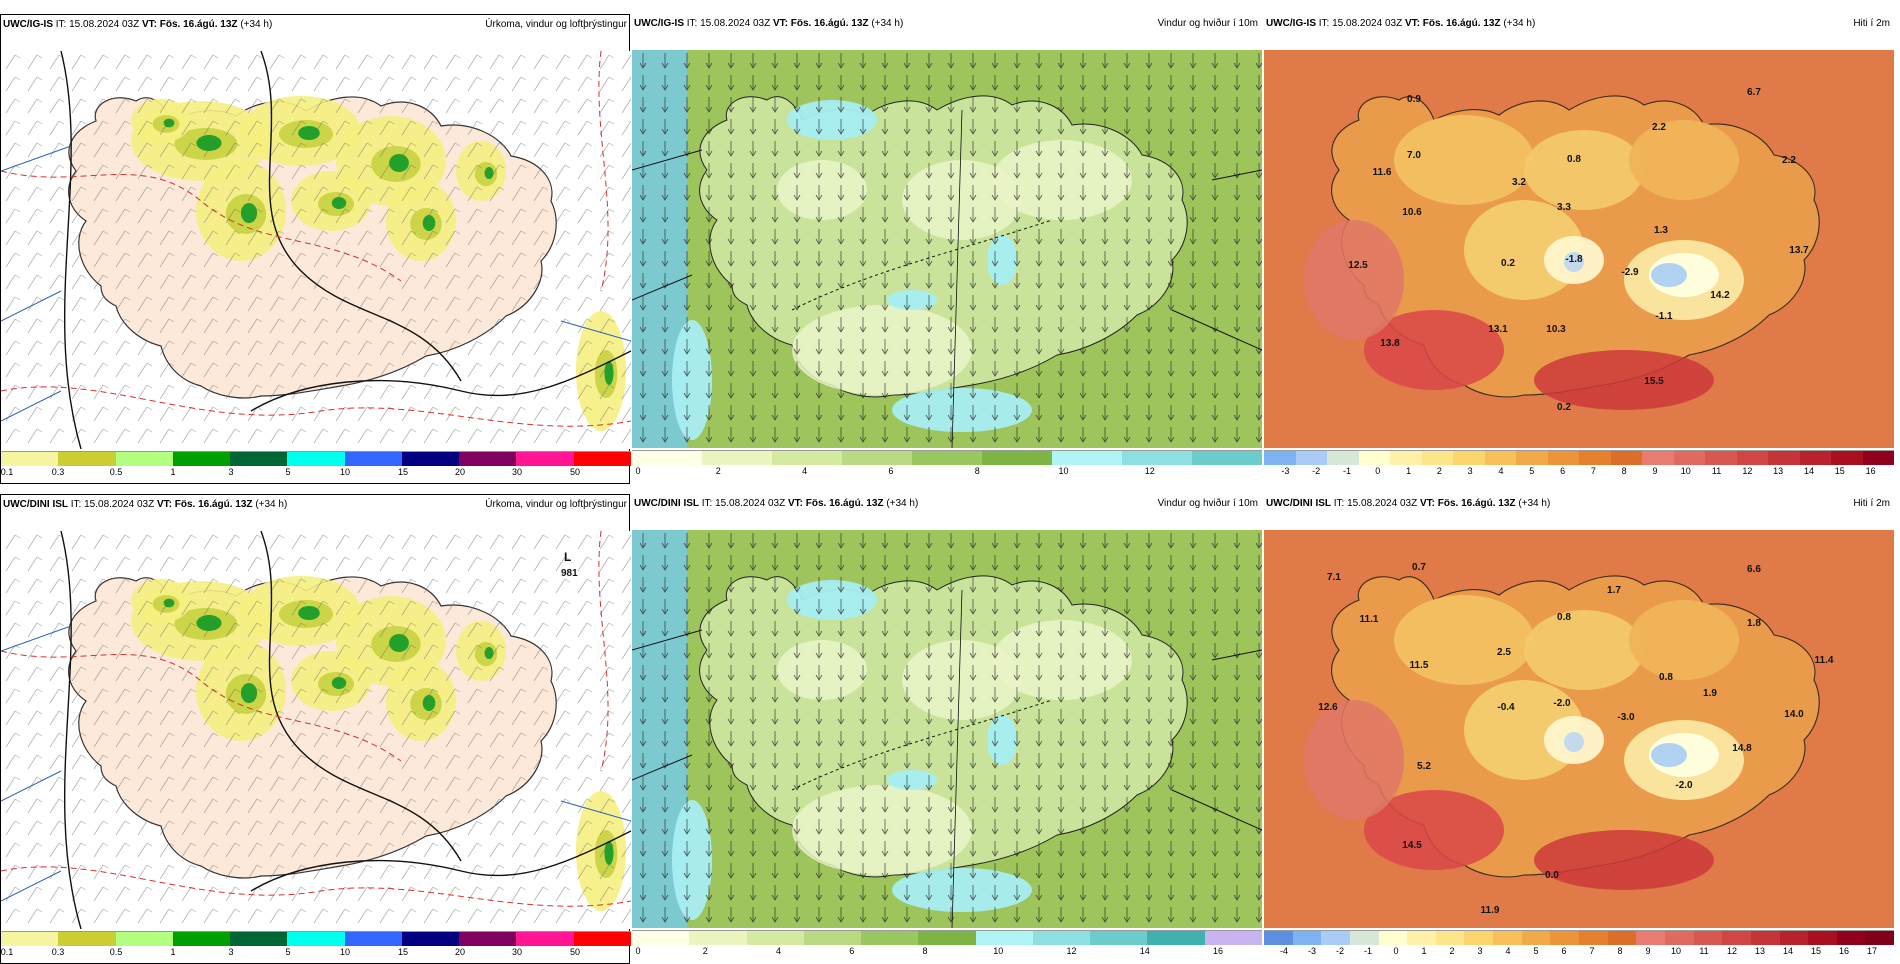  What do you see at coordinates (116, 952) in the screenshot?
I see `colorbar-tick-label: 0.5` at bounding box center [116, 952].